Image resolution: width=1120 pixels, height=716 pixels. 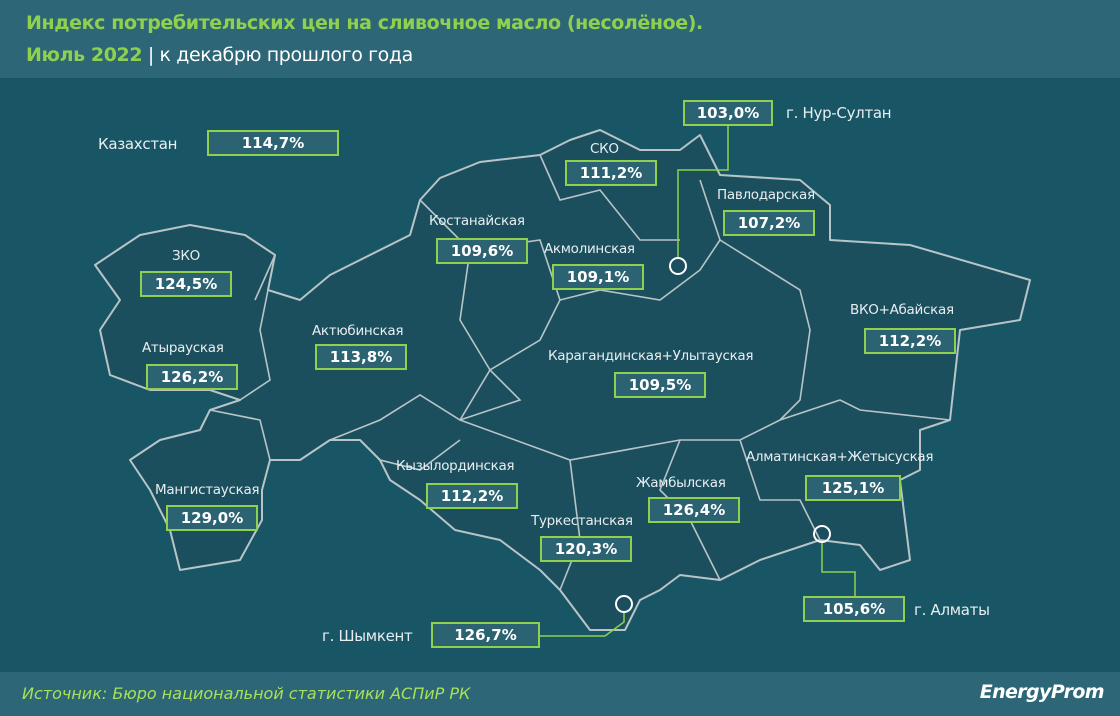 I want to click on region-label-karaganda: Карагандинская+Улытауская, so click(x=651, y=356).